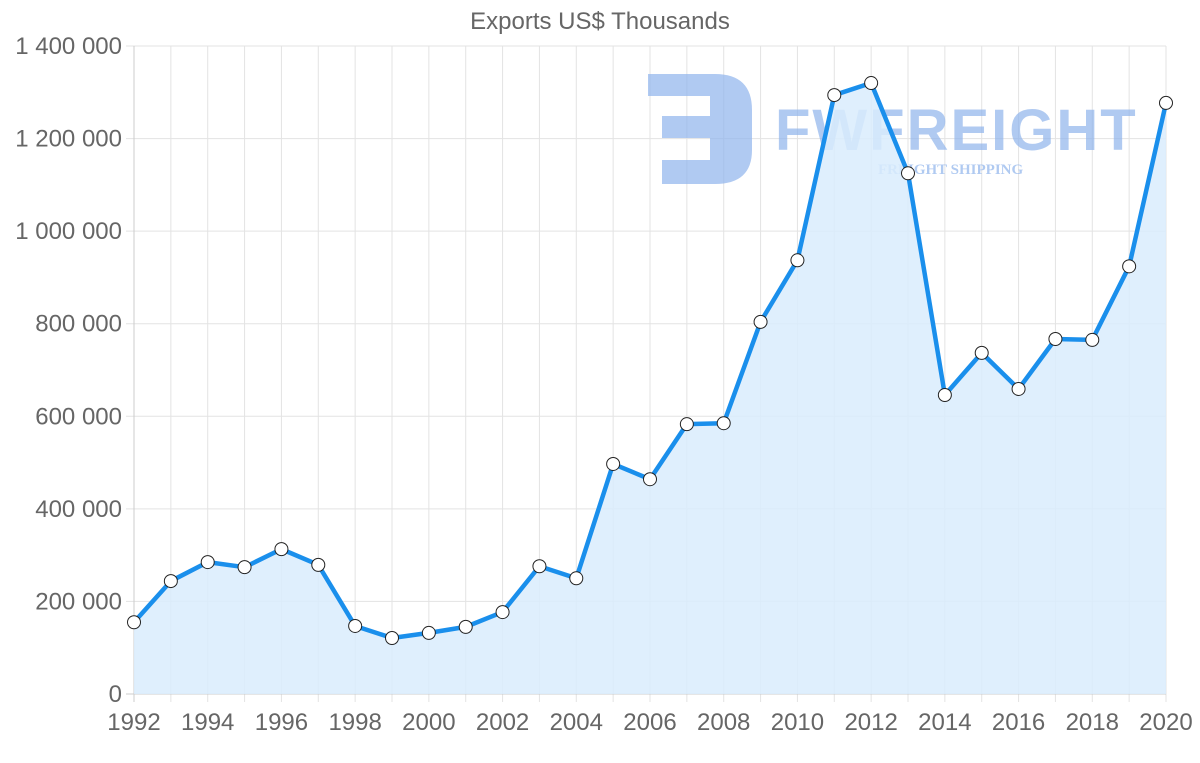 This screenshot has width=1200, height=763. Describe the element at coordinates (78, 601) in the screenshot. I see `y-tick-label: 200 000` at that location.